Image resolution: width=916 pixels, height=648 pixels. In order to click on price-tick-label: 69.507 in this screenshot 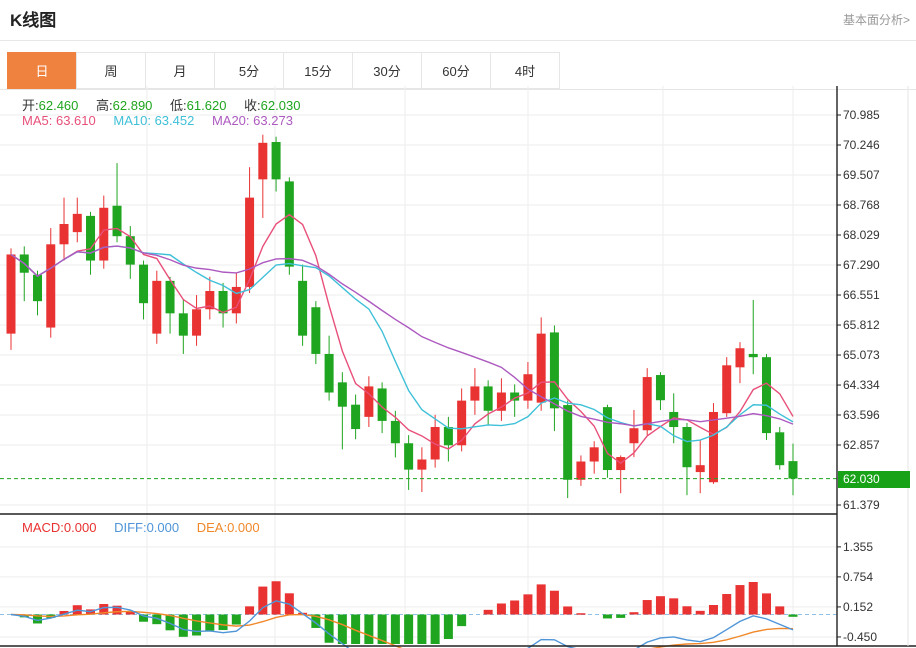, I will do `click(861, 175)`.